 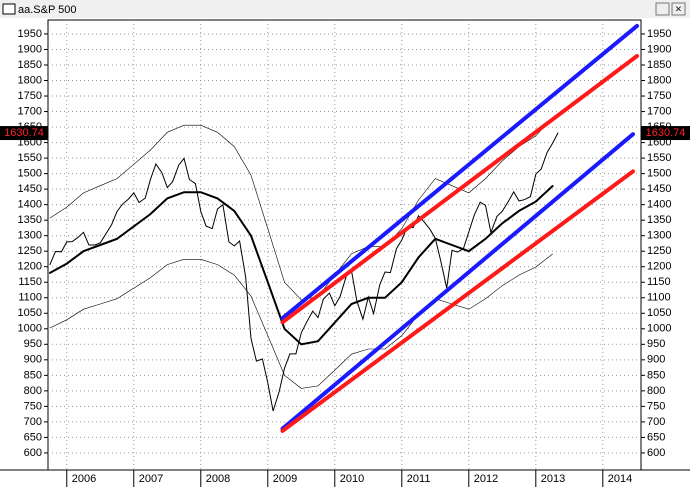 I want to click on x-tick-label: 2011, so click(x=419, y=479).